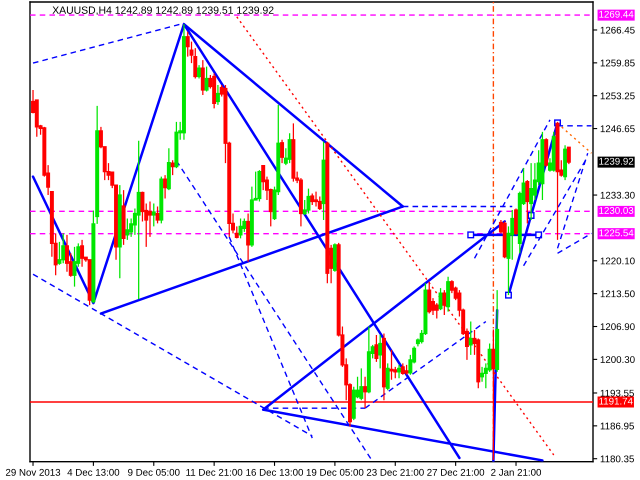 Image resolution: width=640 pixels, height=480 pixels. Describe the element at coordinates (616, 232) in the screenshot. I see `ref-line-label: 1225.54` at that location.